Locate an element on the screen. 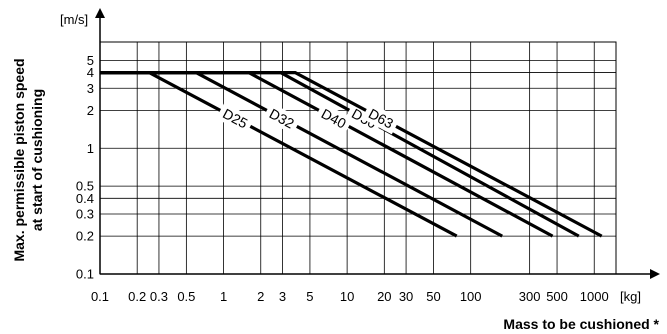 The image size is (667, 334). y-tick-label: 3 is located at coordinates (90, 88).